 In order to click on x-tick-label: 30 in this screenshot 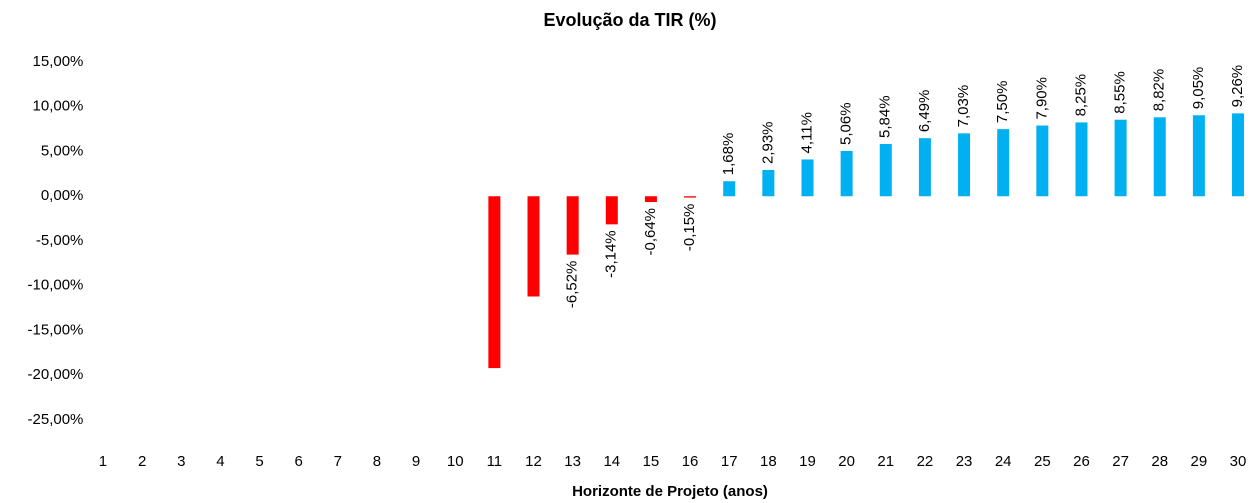, I will do `click(1238, 461)`.